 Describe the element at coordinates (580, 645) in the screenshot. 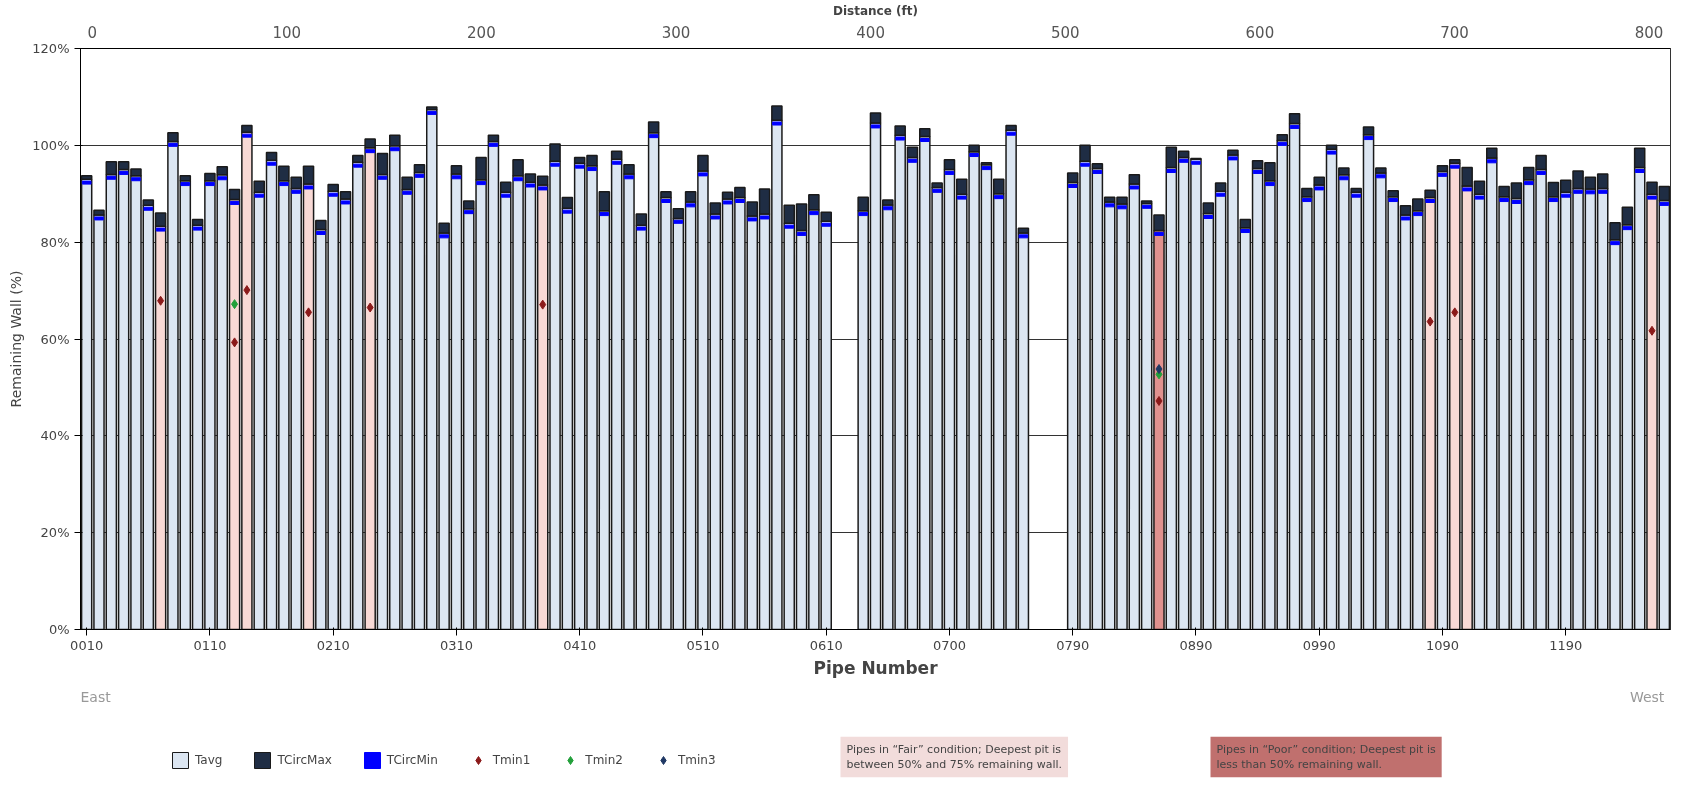

I see `x-tick-label: 0410` at that location.